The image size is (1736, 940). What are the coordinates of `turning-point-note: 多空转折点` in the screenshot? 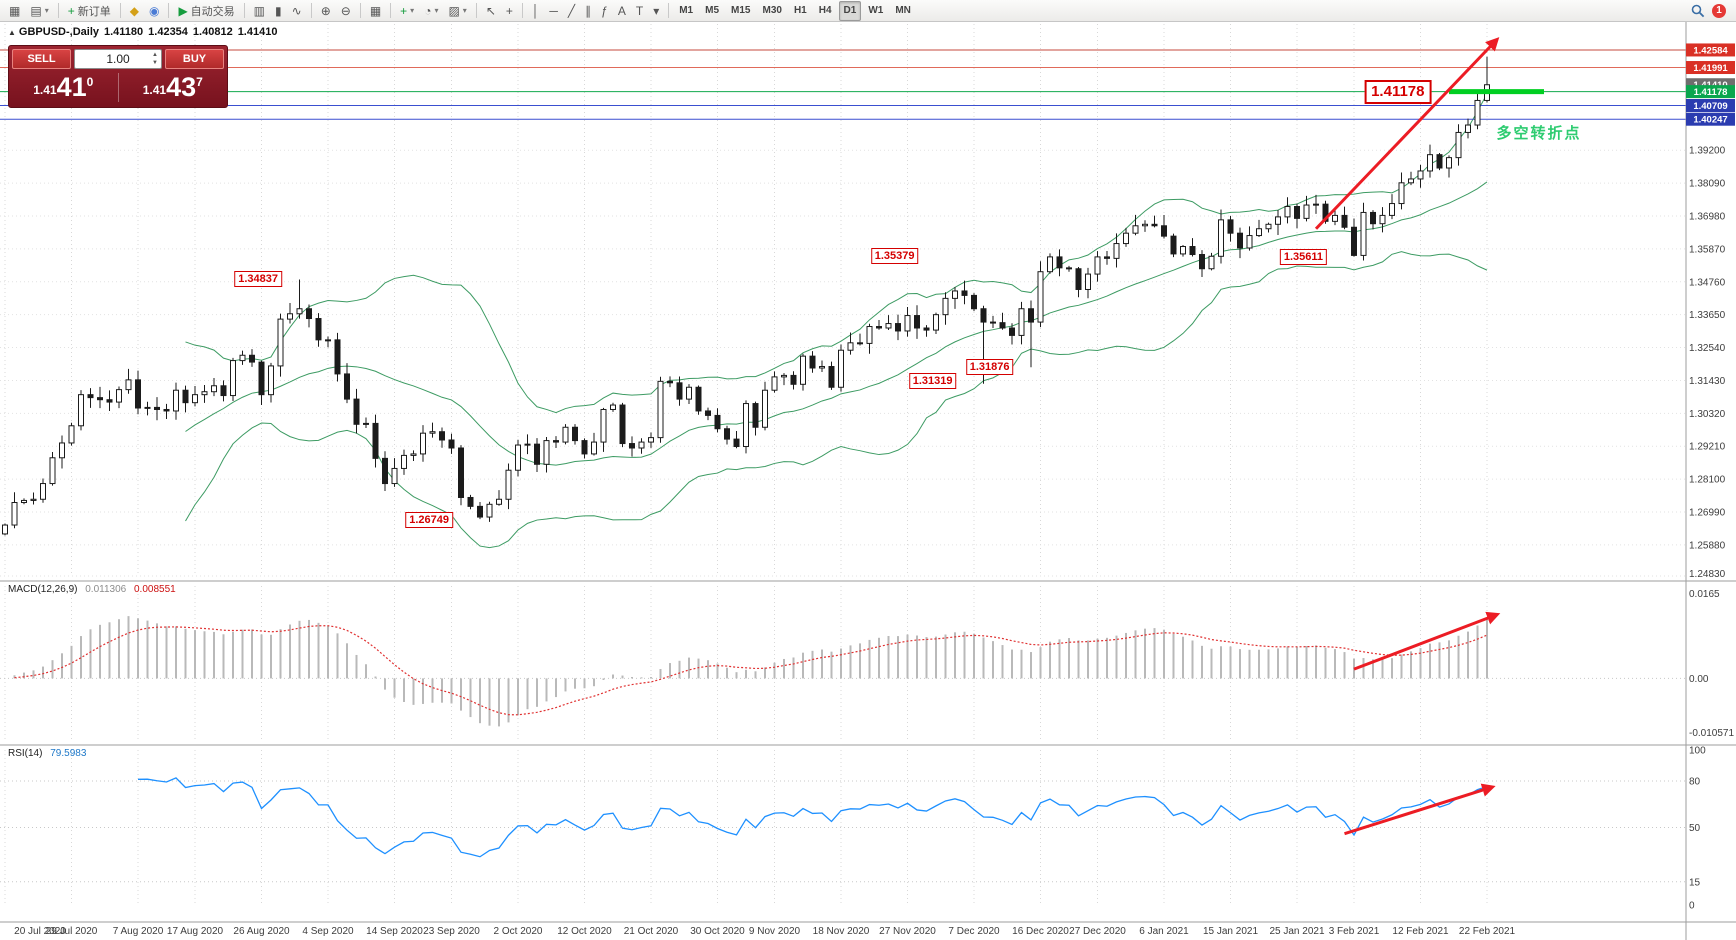 It's located at (1539, 133).